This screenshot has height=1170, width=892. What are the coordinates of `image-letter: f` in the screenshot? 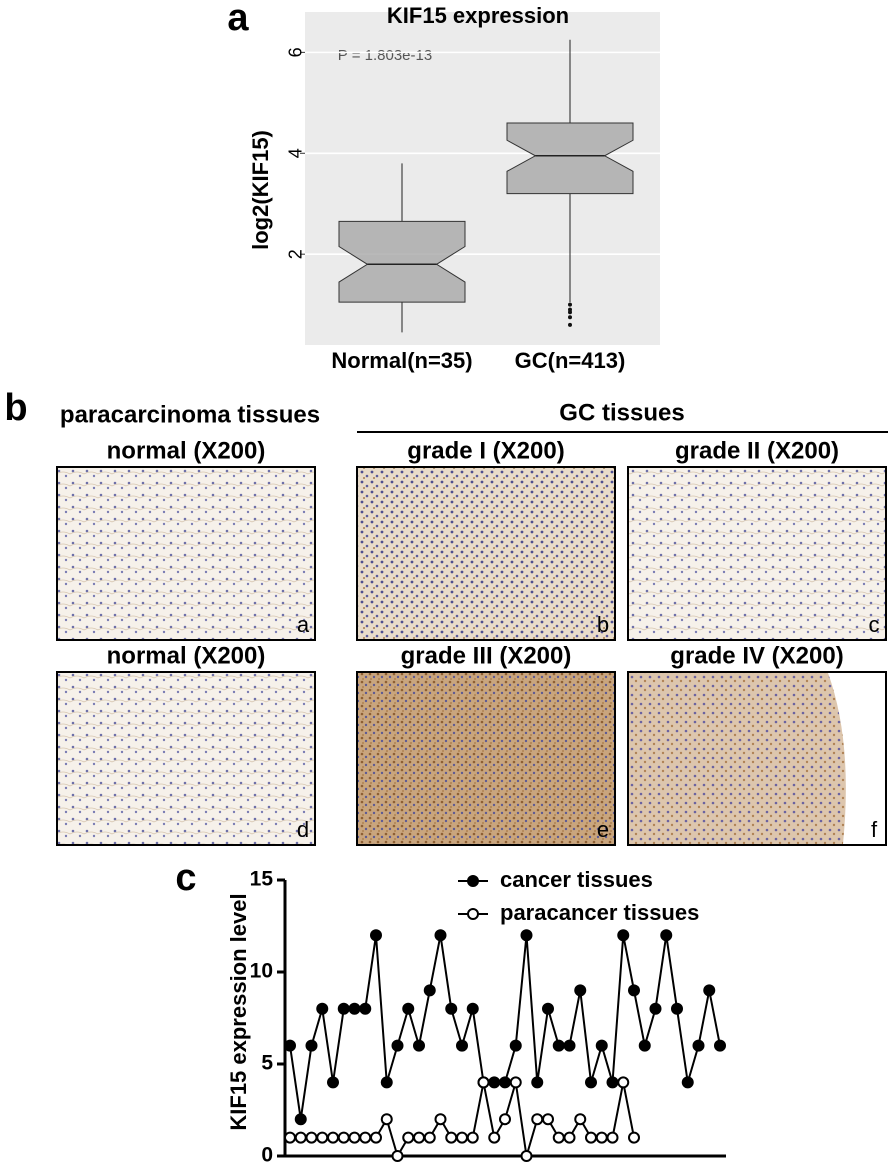 It's located at (874, 829).